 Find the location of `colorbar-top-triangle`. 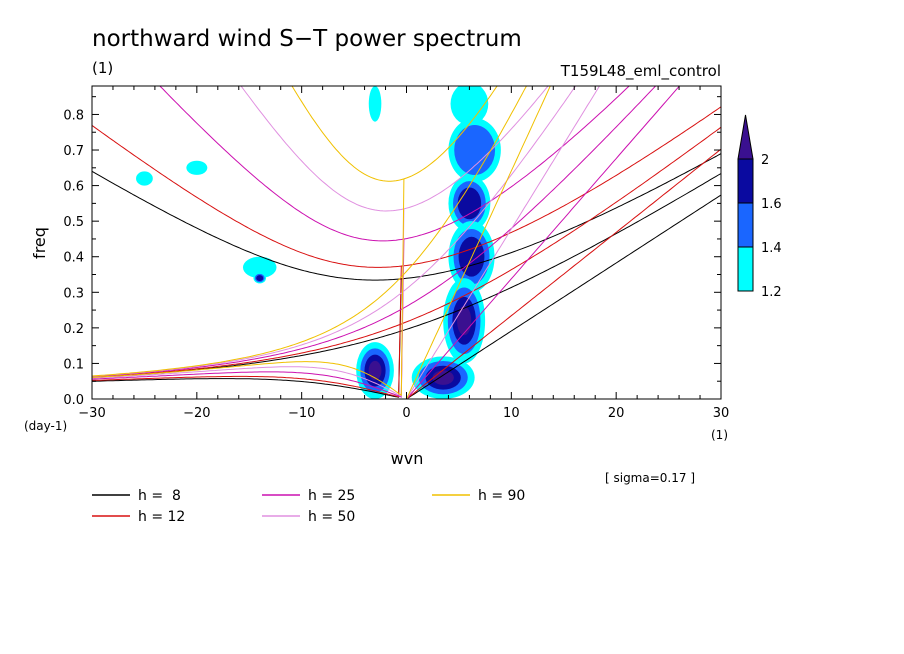

colorbar-top-triangle is located at coordinates (745, 137).